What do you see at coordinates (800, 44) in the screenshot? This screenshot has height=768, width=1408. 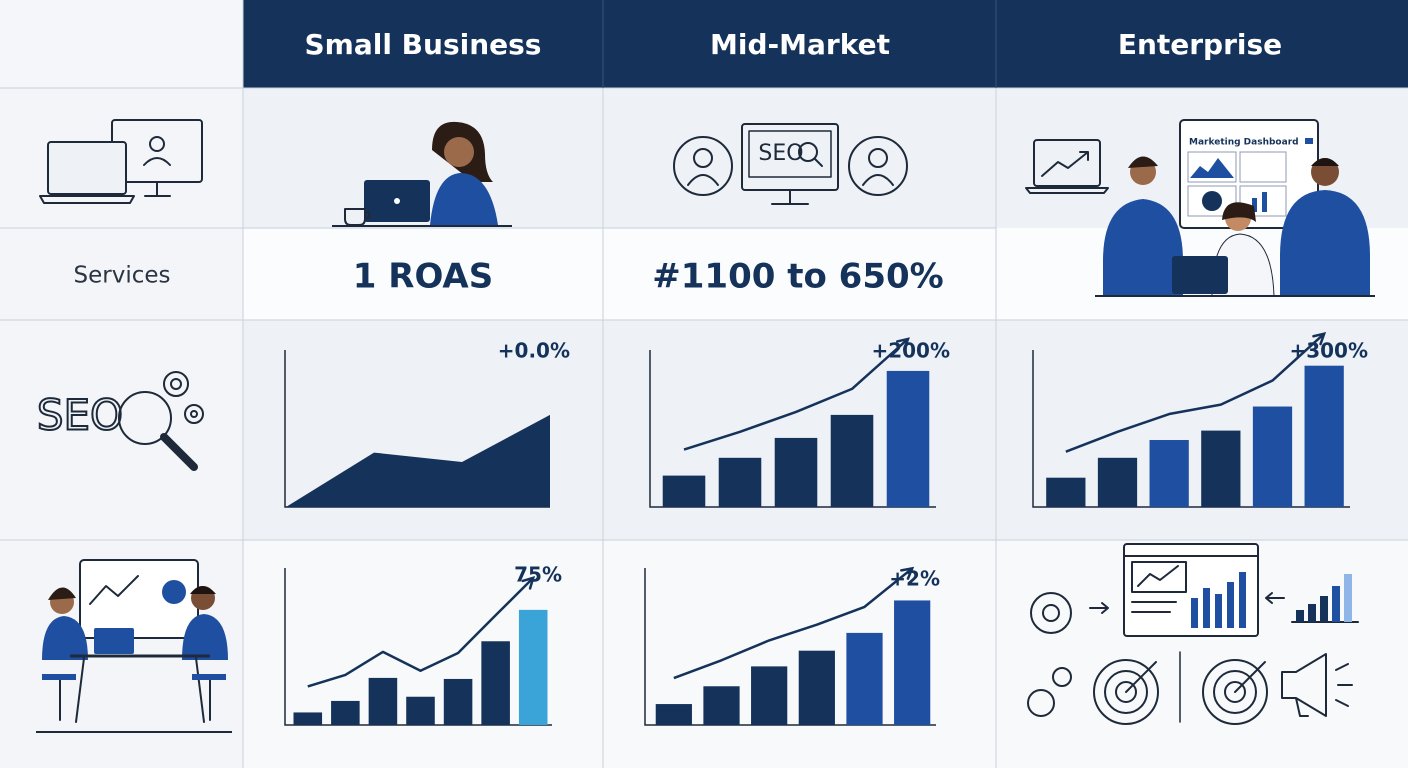 I see `column-header: Mid-Market` at bounding box center [800, 44].